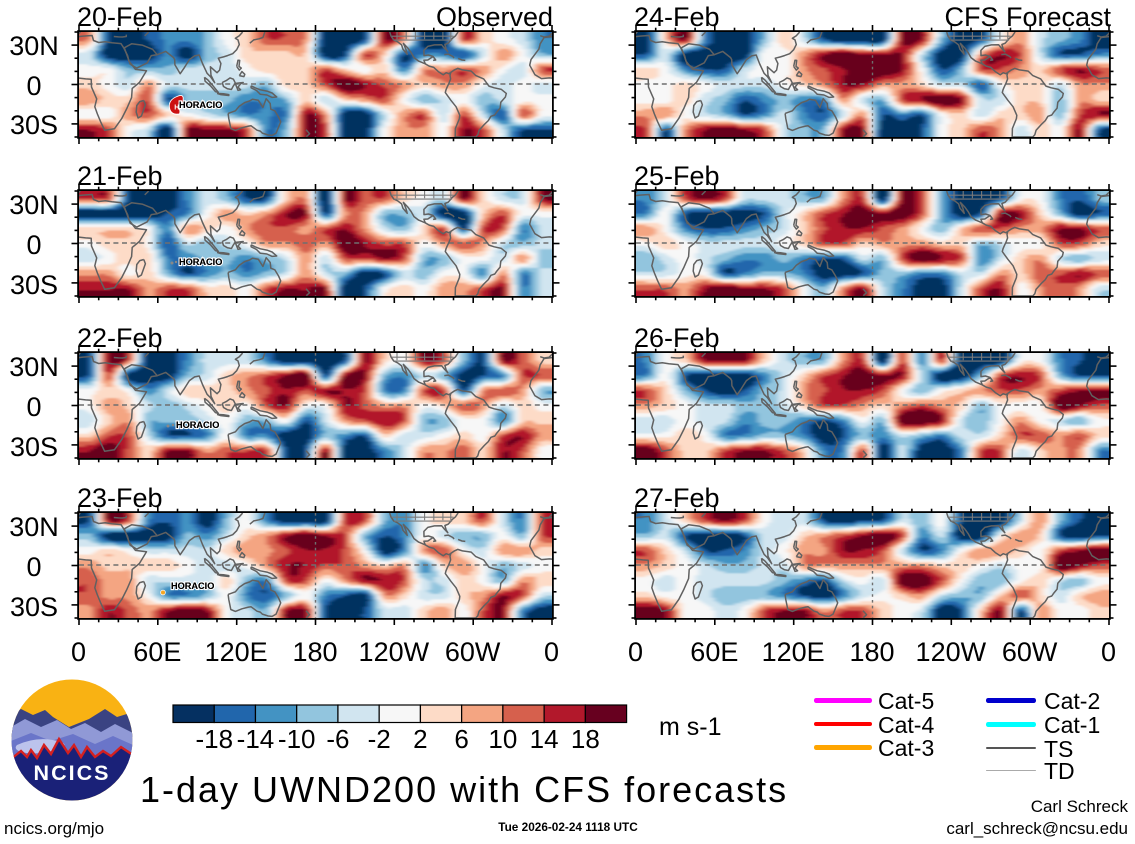 This screenshot has height=844, width=1135. I want to click on svg-text: NCICS, so click(72, 773).